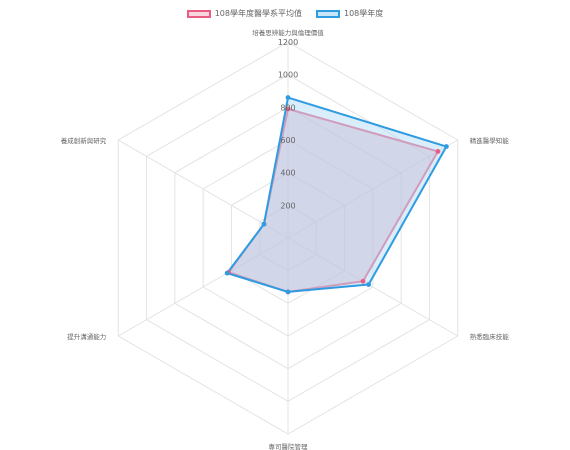 Image resolution: width=570 pixels, height=450 pixels. Describe the element at coordinates (84, 140) in the screenshot. I see `category-label-6: 養成創新與研究` at that location.